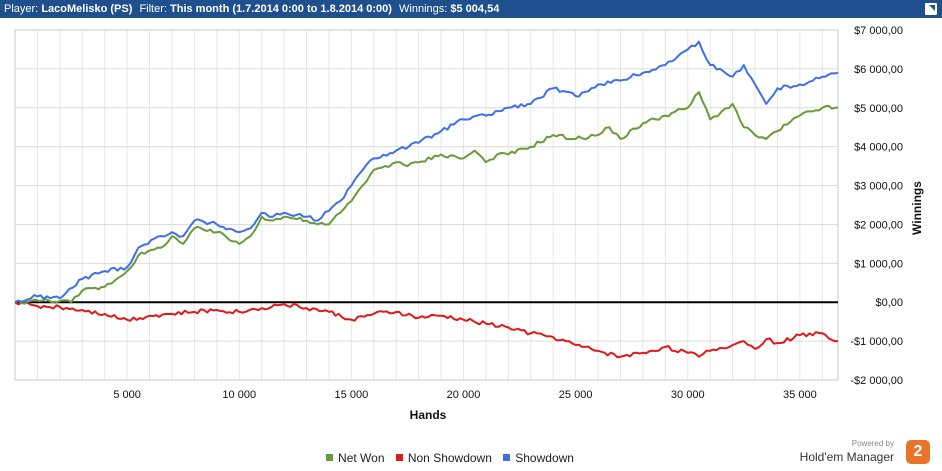 This screenshot has width=942, height=471. Describe the element at coordinates (361, 458) in the screenshot. I see `legend-net-won-label: Net Won` at that location.